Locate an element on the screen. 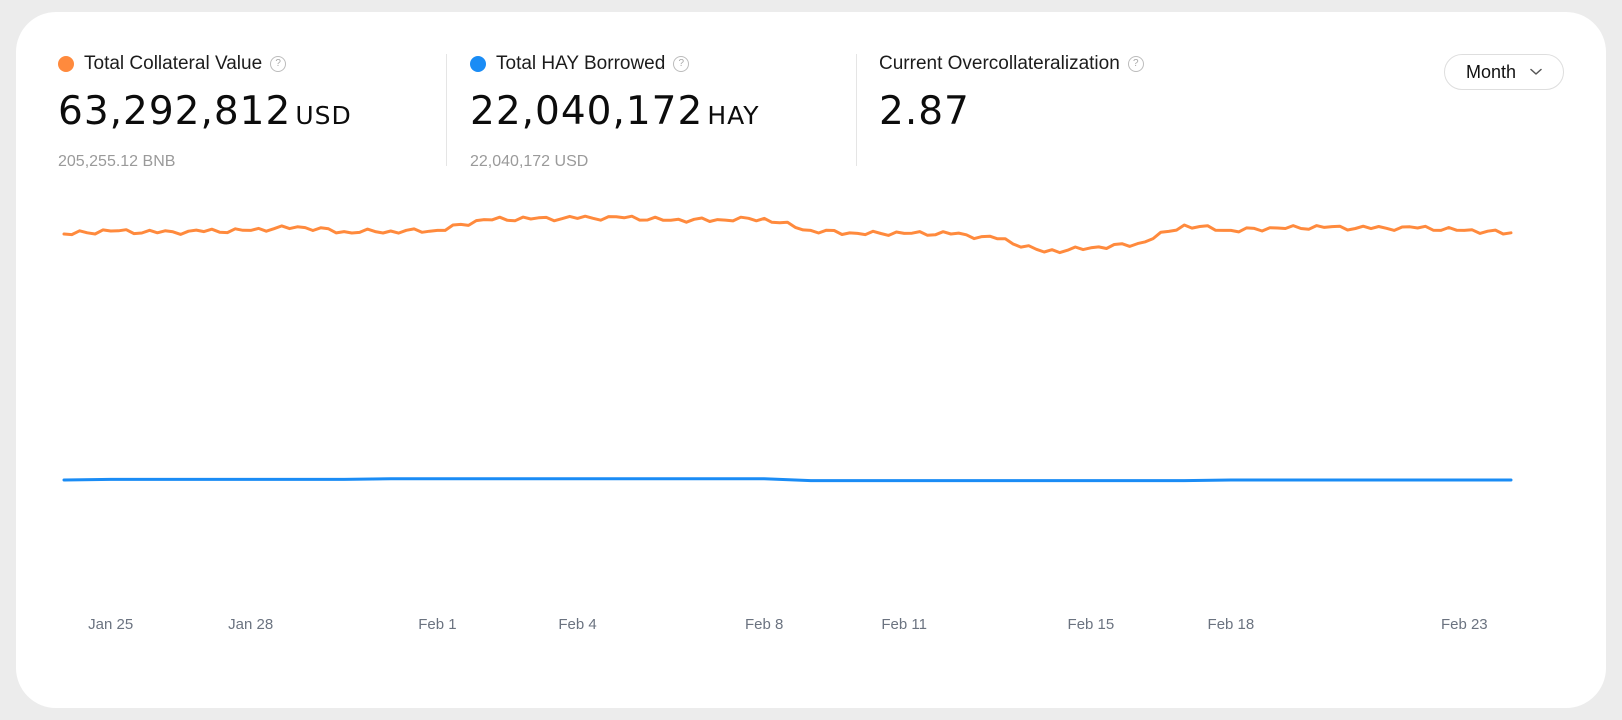 The width and height of the screenshot is (1622, 720). period-select-label: Month is located at coordinates (1491, 71).